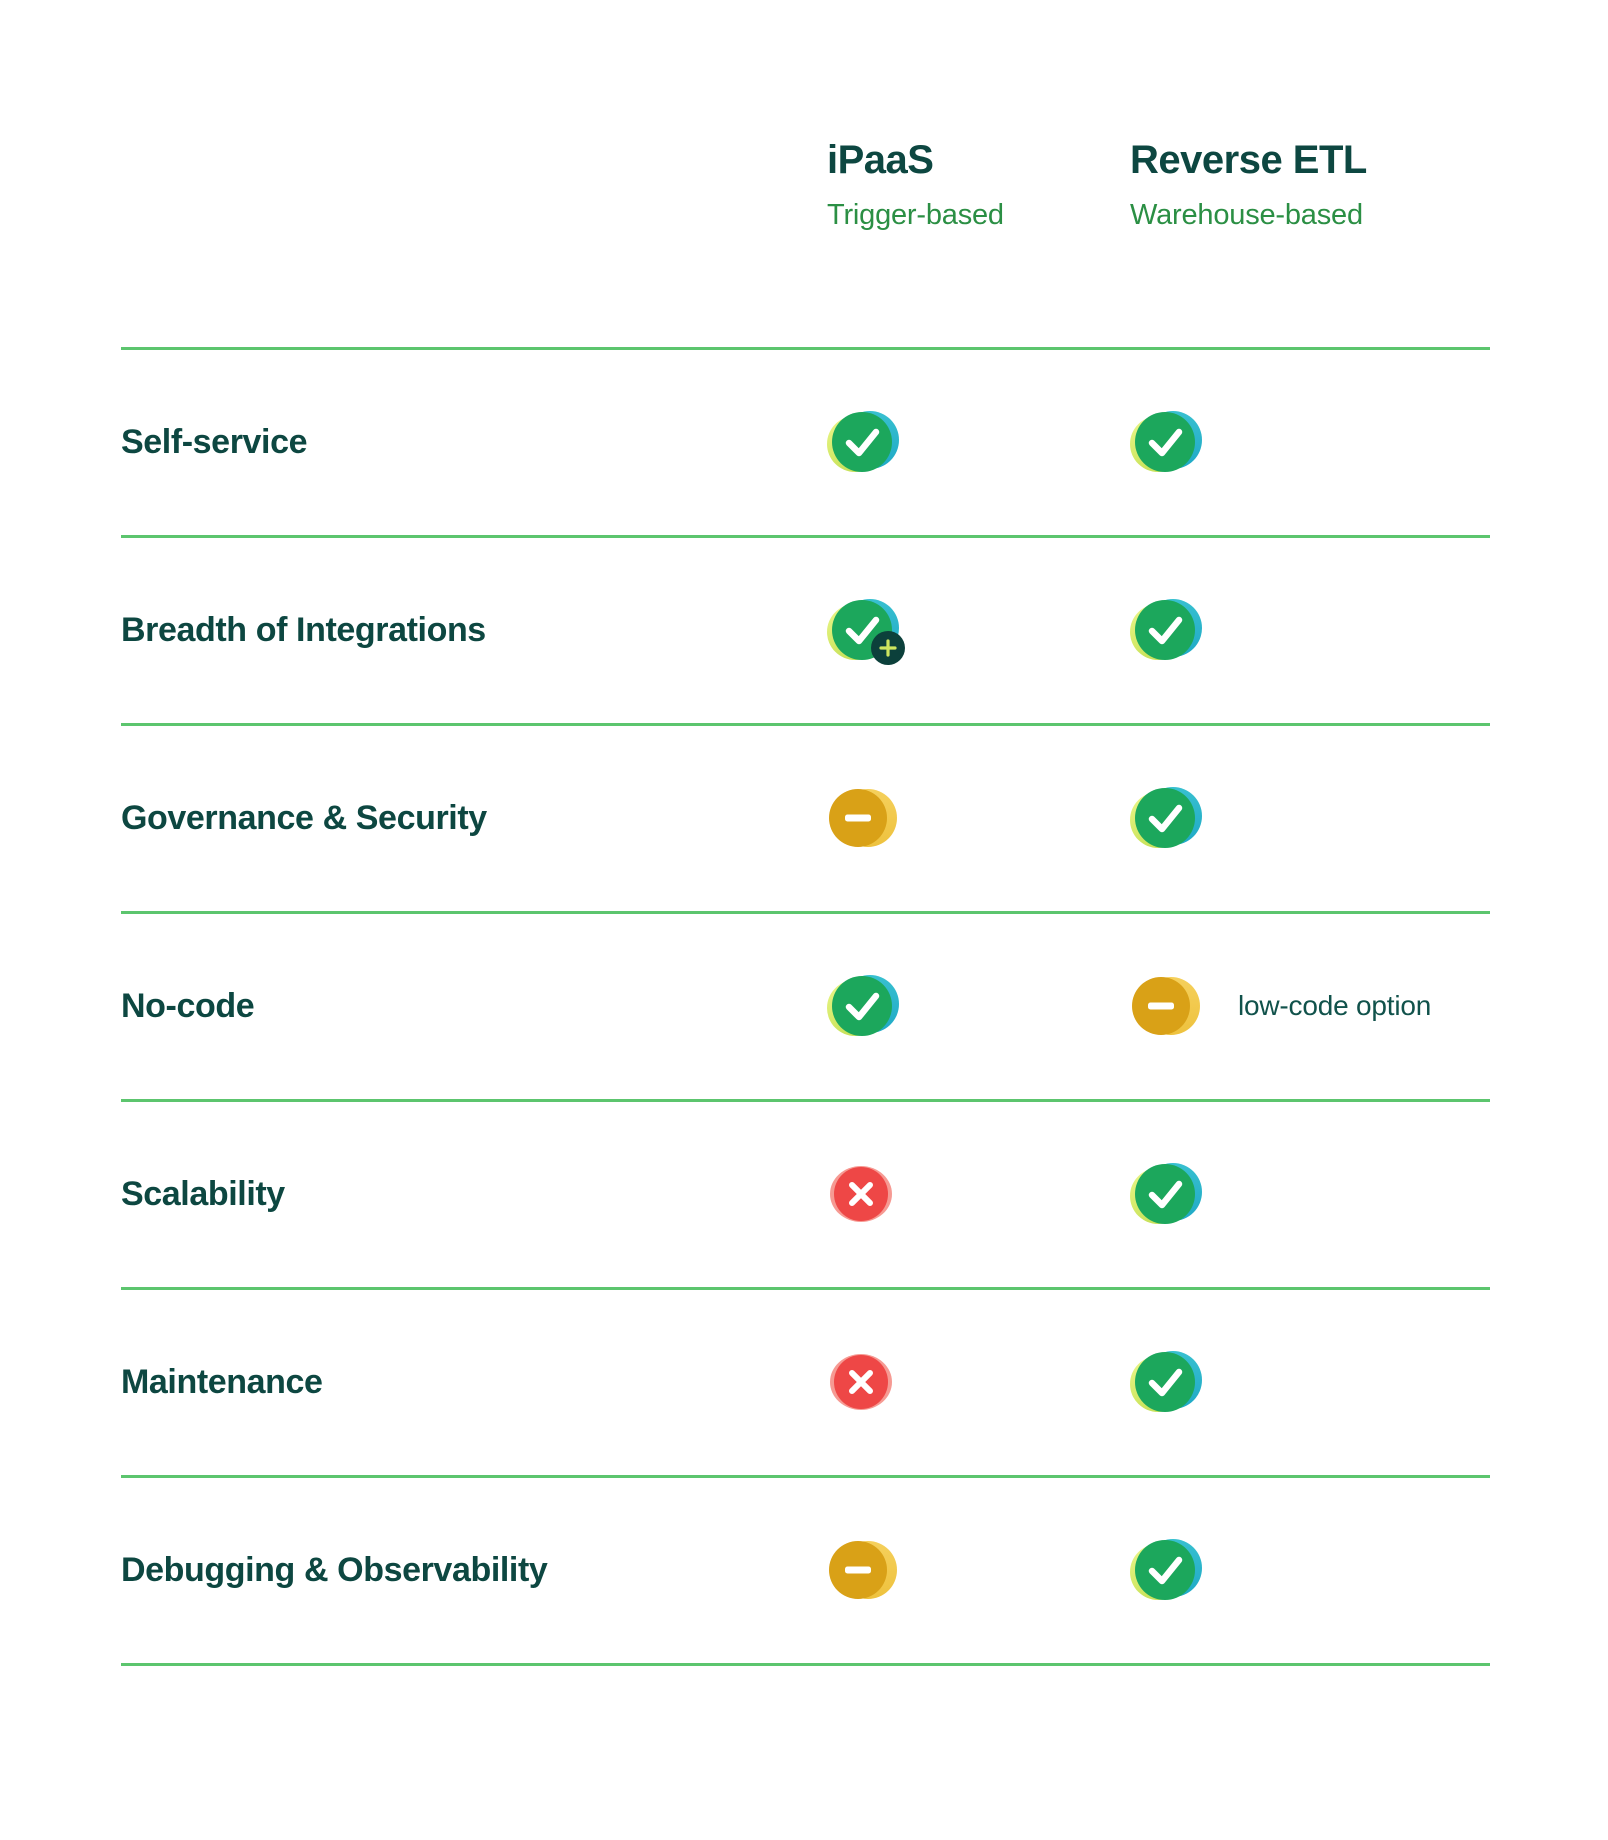  I want to click on row-label: Self-service, so click(214, 441).